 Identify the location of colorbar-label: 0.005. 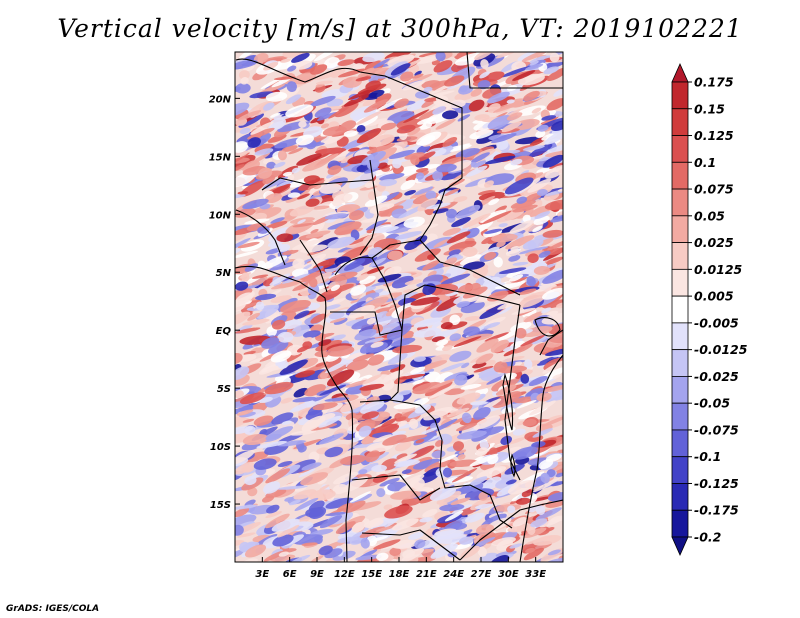
(714, 296).